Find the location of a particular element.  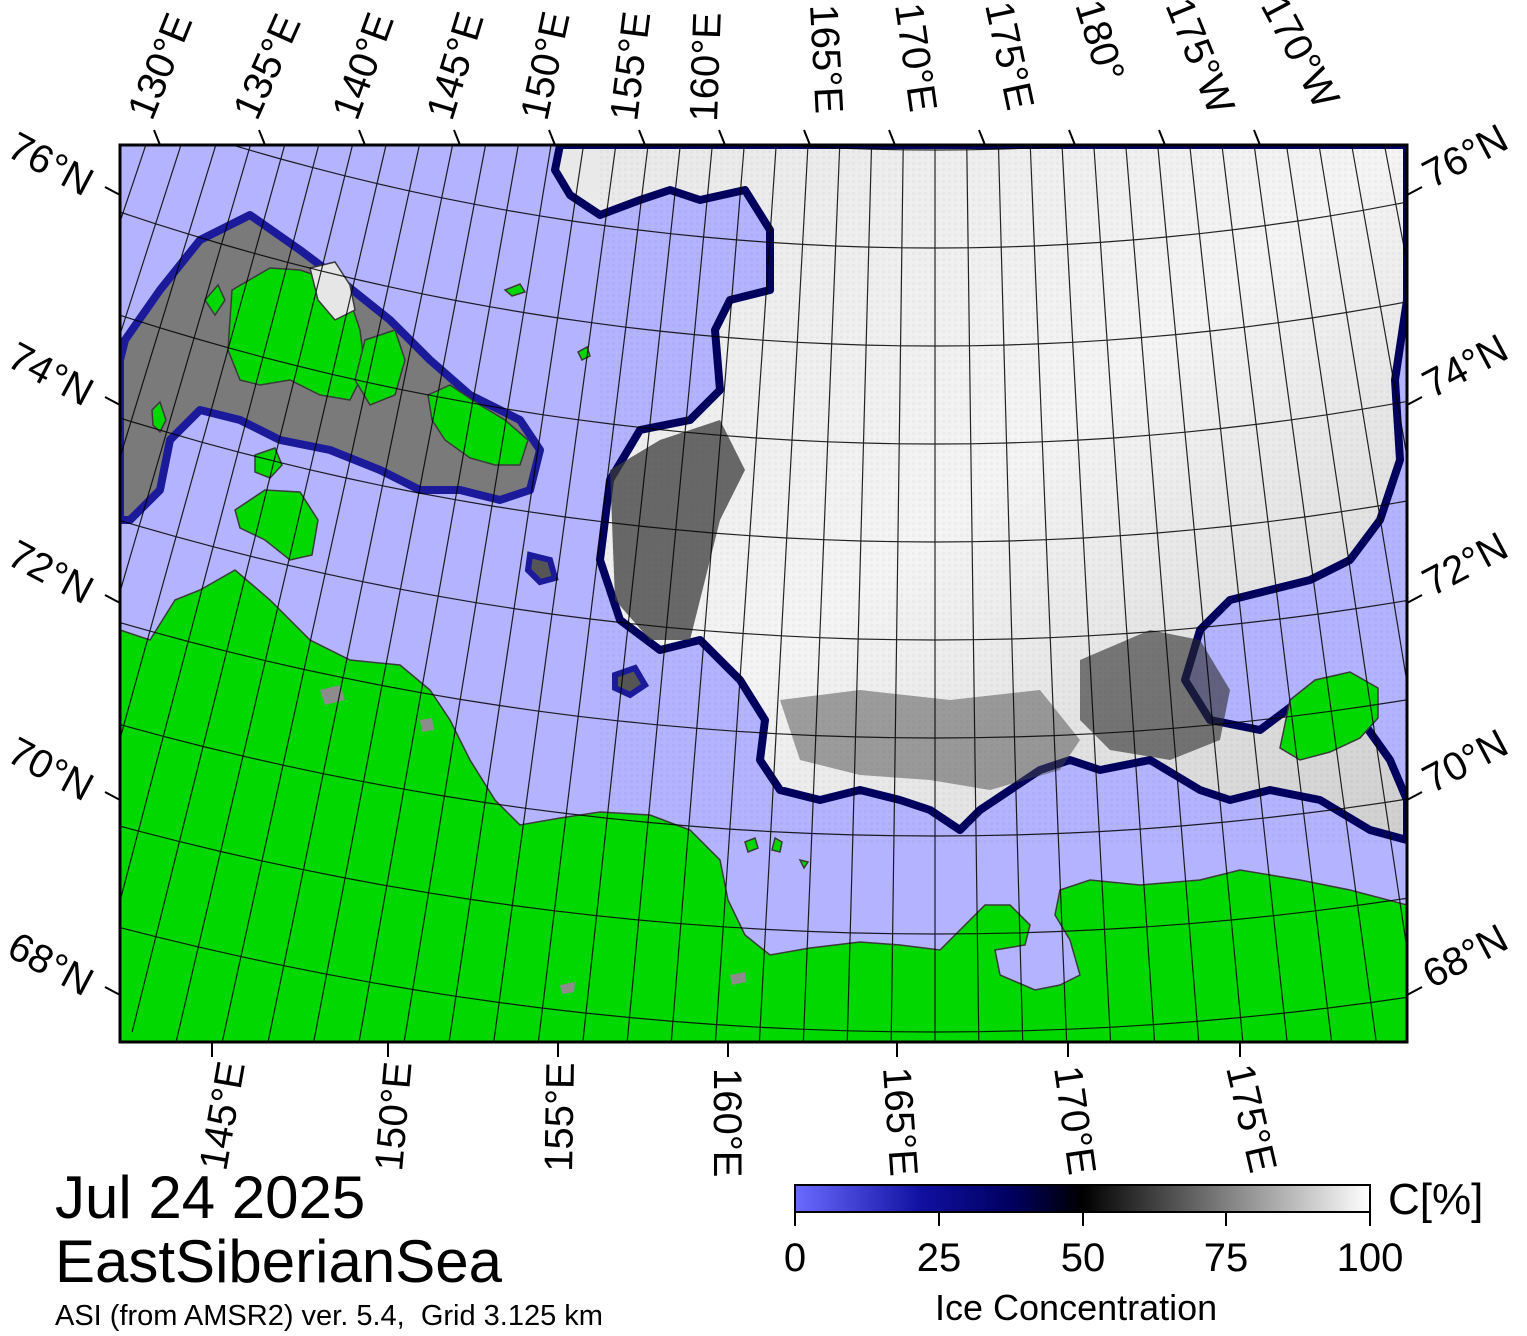

left-lat-label: 74°N is located at coordinates (51, 374).